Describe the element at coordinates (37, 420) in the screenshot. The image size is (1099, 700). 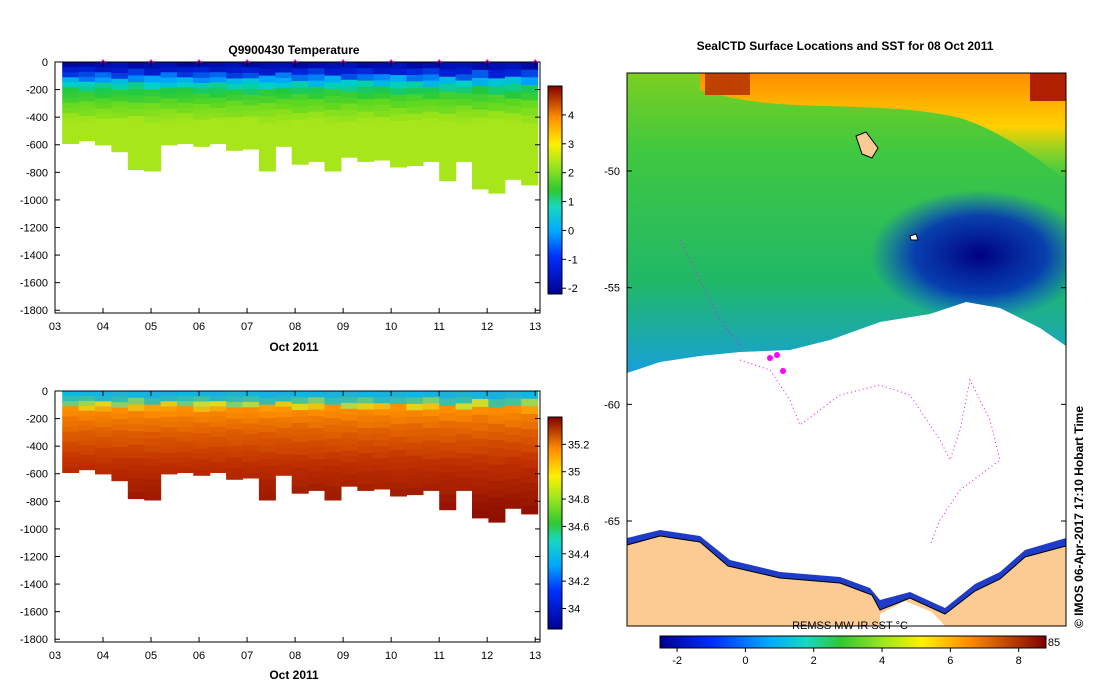
I see `y-tick-label: -200` at that location.